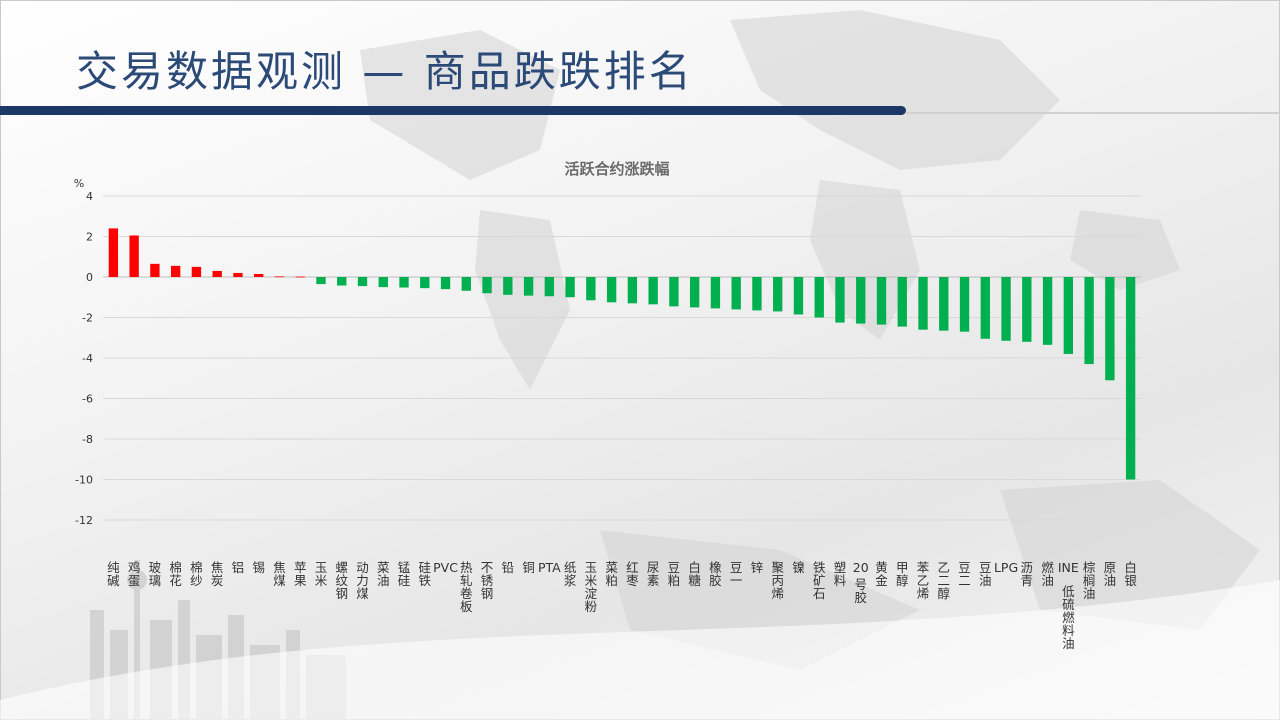 Image resolution: width=1280 pixels, height=720 pixels. I want to click on x-category-label: 不锈钢, so click(487, 580).